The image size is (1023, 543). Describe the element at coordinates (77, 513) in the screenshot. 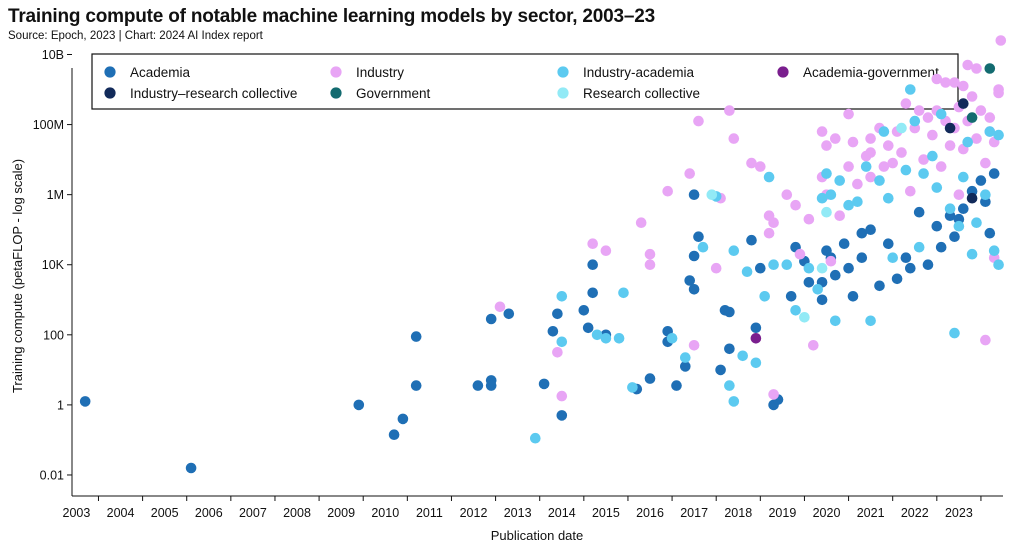

I see `x-tick-label-2003: 2003` at that location.